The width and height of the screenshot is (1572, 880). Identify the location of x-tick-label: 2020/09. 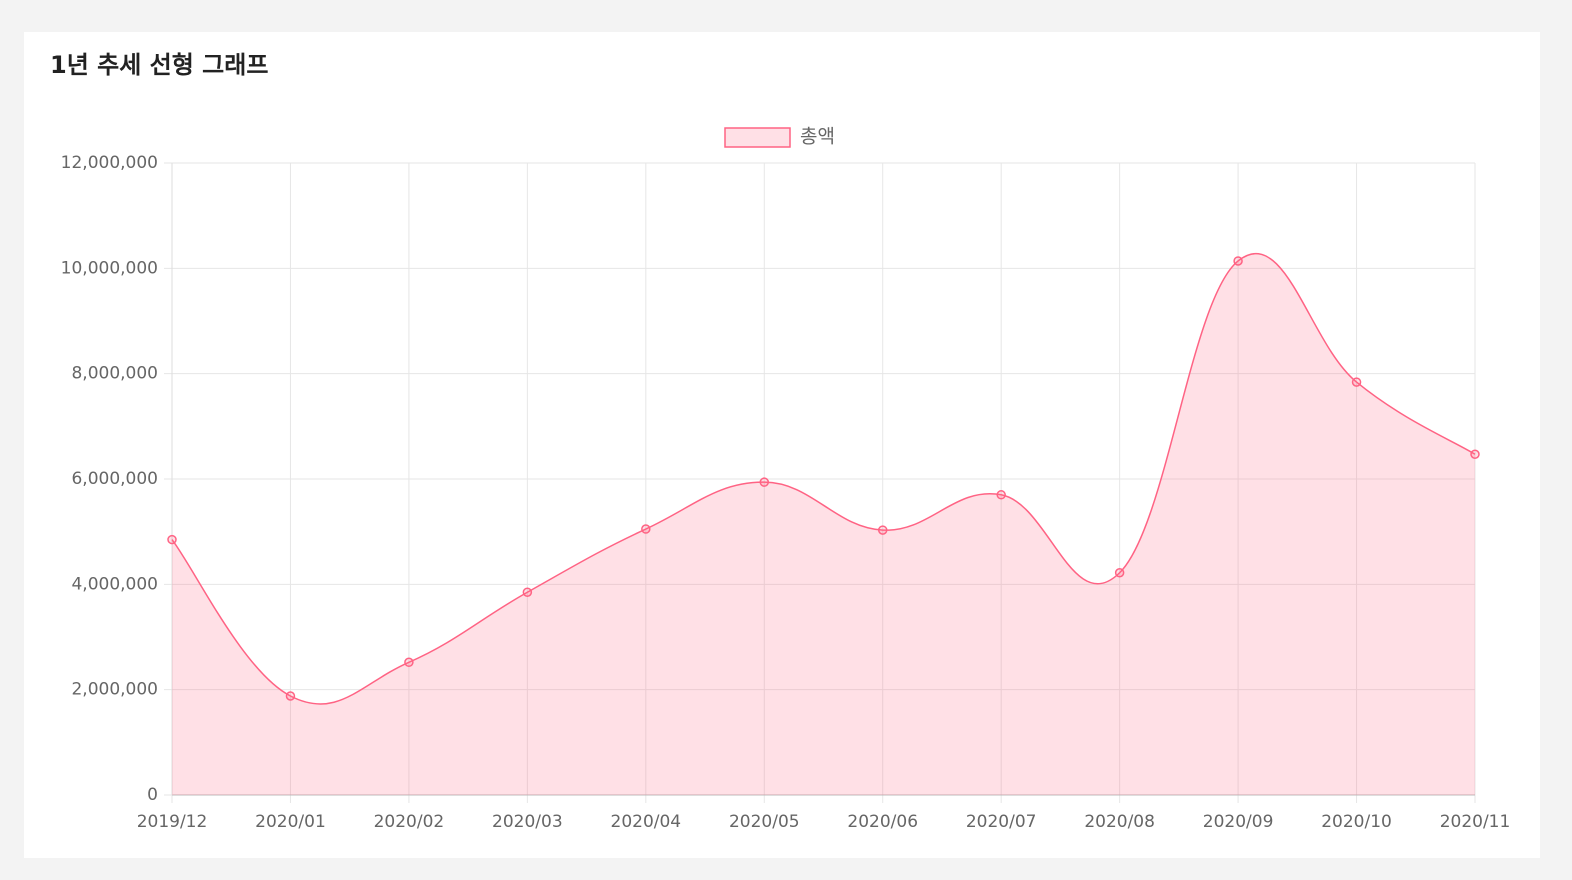
(1238, 822).